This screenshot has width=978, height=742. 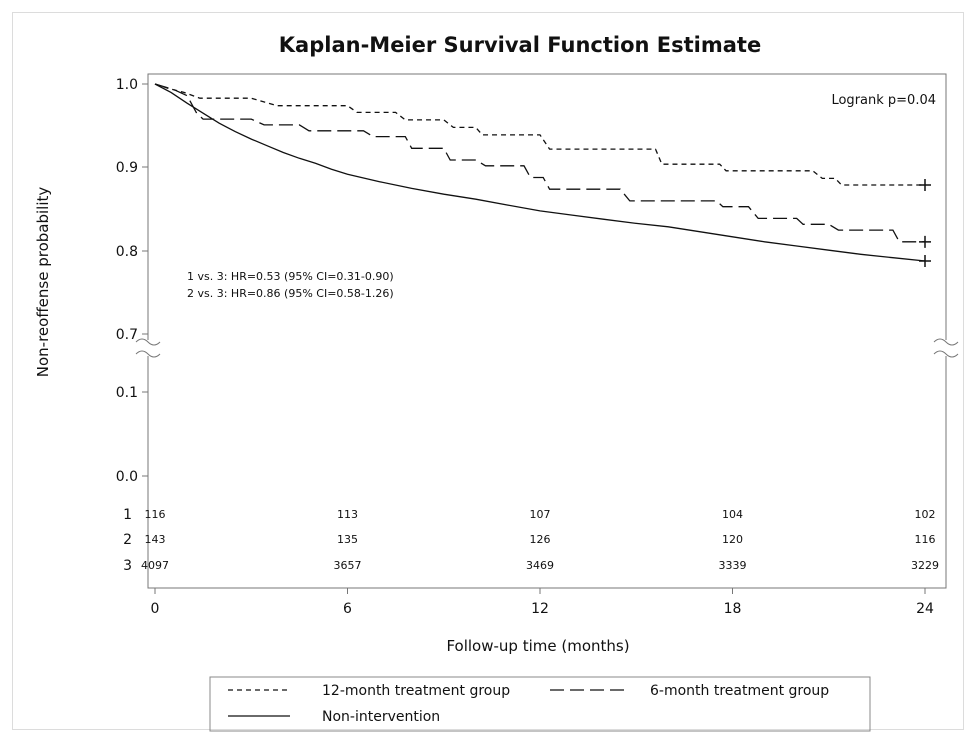 What do you see at coordinates (127, 477) in the screenshot?
I see `y-tick-label: 0.0` at bounding box center [127, 477].